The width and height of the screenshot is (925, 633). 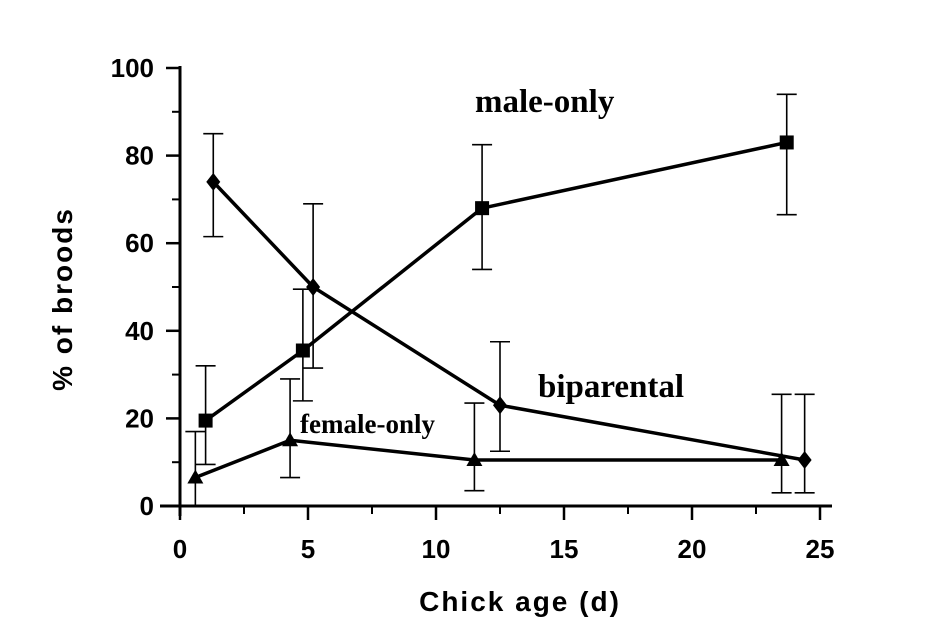 What do you see at coordinates (367, 424) in the screenshot?
I see `series-label-female-only: female-only` at bounding box center [367, 424].